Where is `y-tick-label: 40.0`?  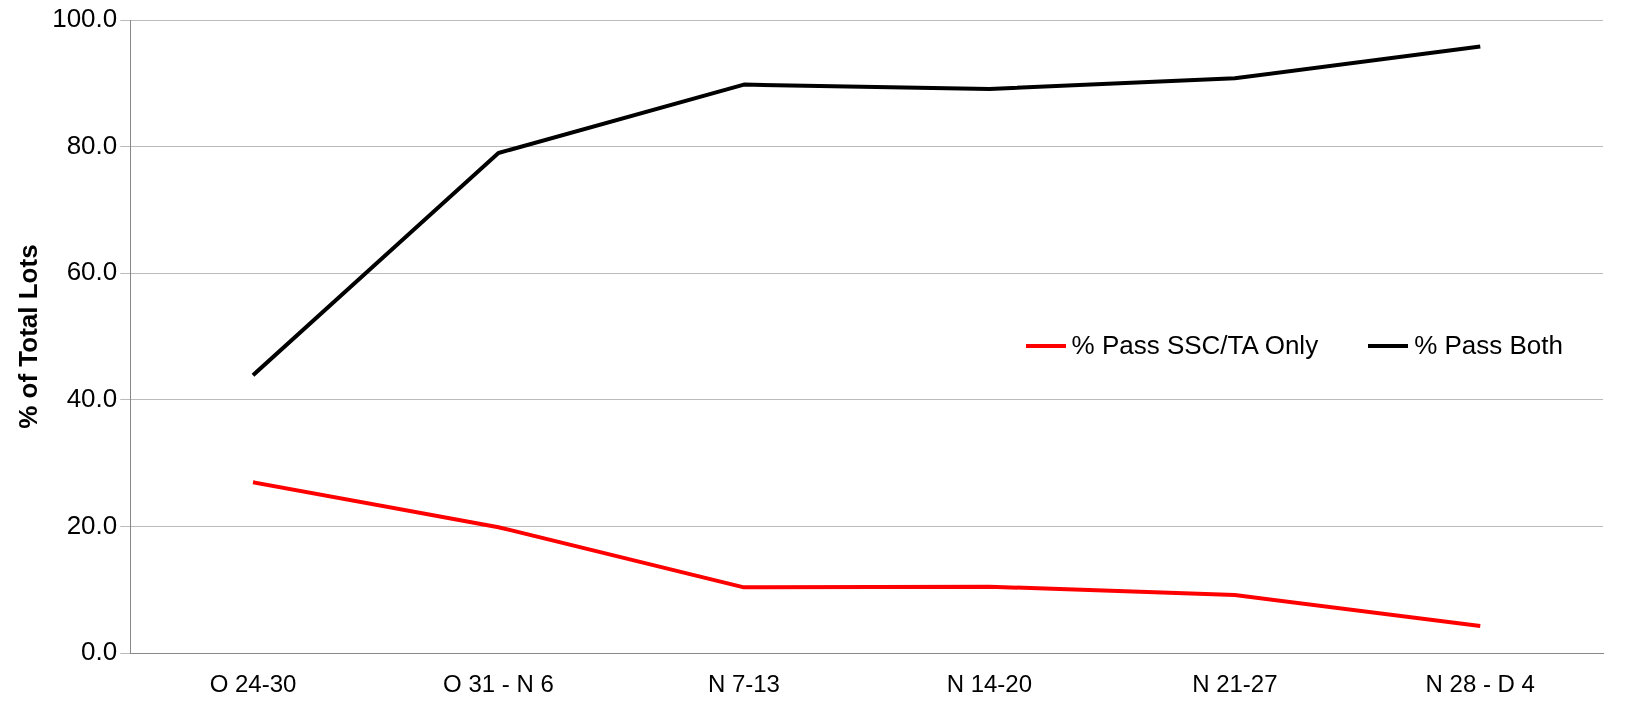 y-tick-label: 40.0 is located at coordinates (92, 398).